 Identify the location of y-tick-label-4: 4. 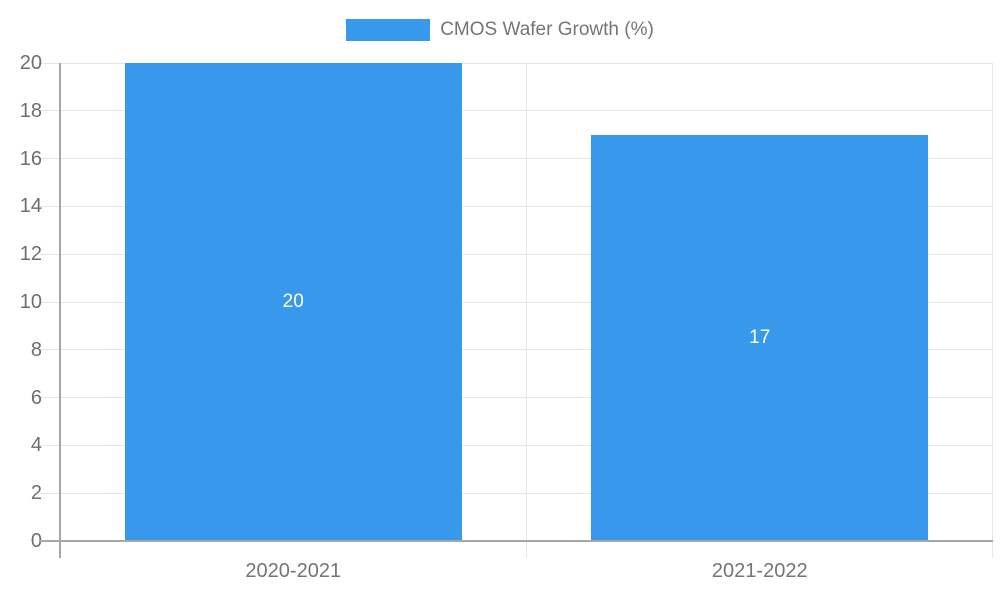
(36, 445).